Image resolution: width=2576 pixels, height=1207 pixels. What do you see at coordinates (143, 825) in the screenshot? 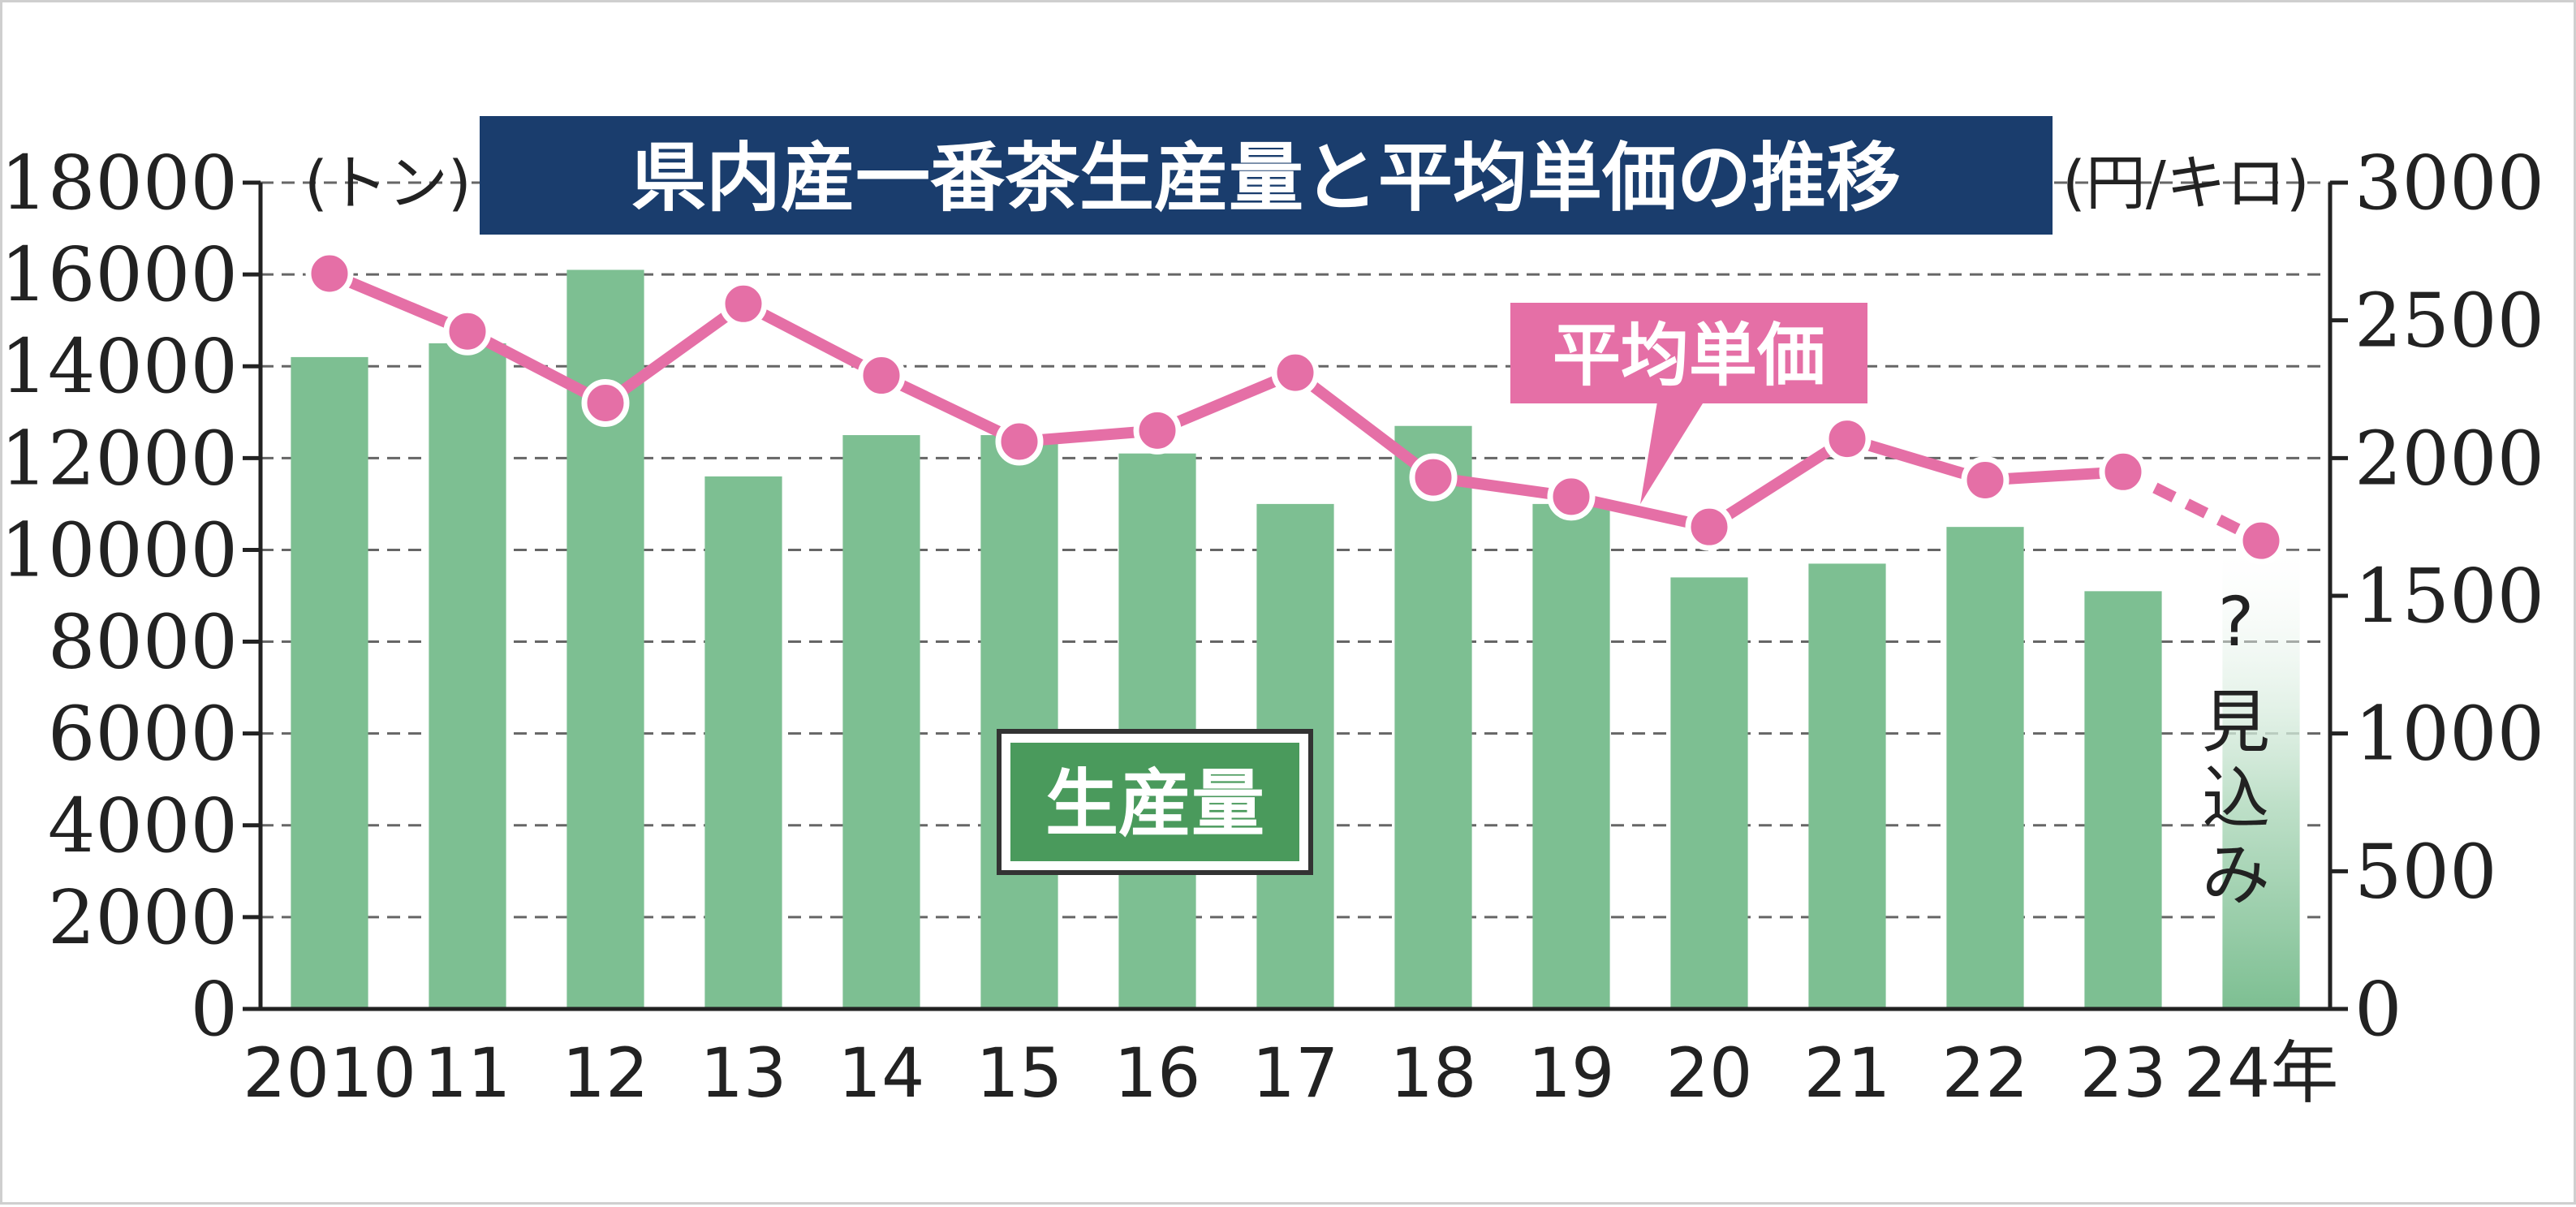
I see `left-tick-label: 4000` at bounding box center [143, 825].